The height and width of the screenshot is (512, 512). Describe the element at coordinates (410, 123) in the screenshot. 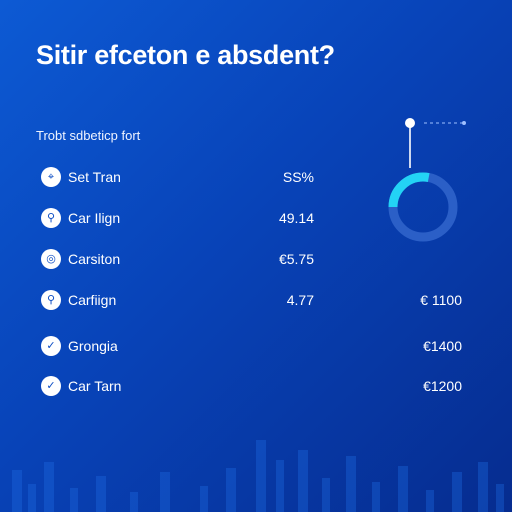

I see `connector-dot` at that location.